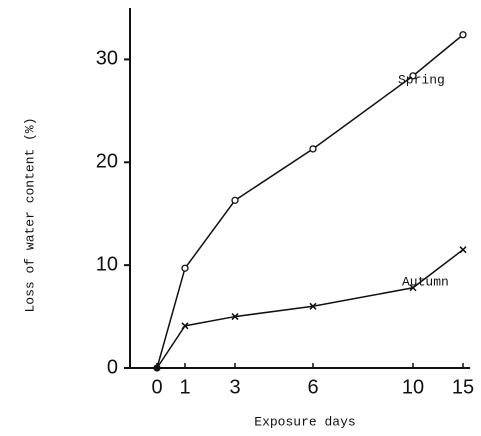  What do you see at coordinates (107, 162) in the screenshot?
I see `y-tick-label: 20` at bounding box center [107, 162].